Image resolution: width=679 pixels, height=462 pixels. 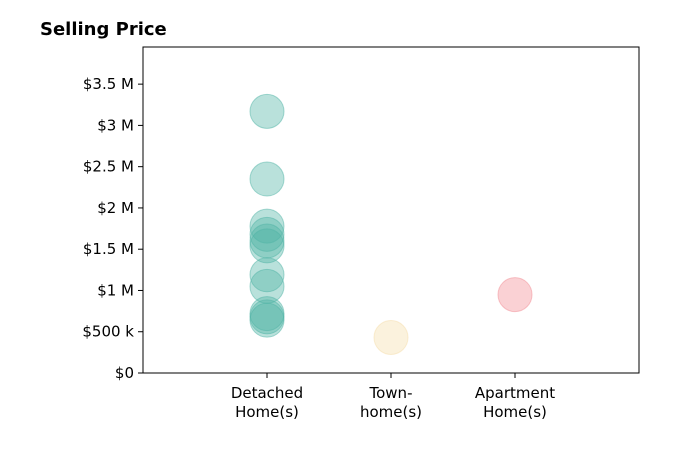 What do you see at coordinates (108, 332) in the screenshot?
I see `y-tick-label: $500 k` at bounding box center [108, 332].